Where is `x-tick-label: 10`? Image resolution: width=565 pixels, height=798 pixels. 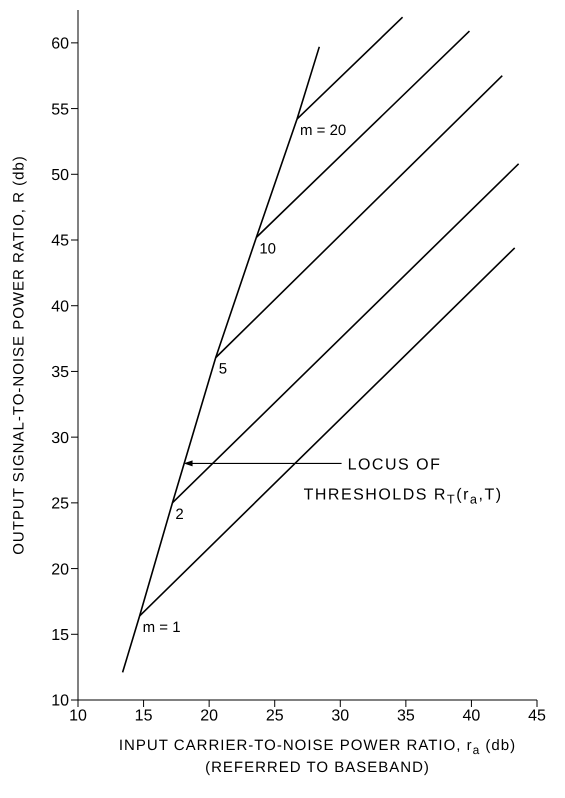 x-tick-label: 10 is located at coordinates (78, 715).